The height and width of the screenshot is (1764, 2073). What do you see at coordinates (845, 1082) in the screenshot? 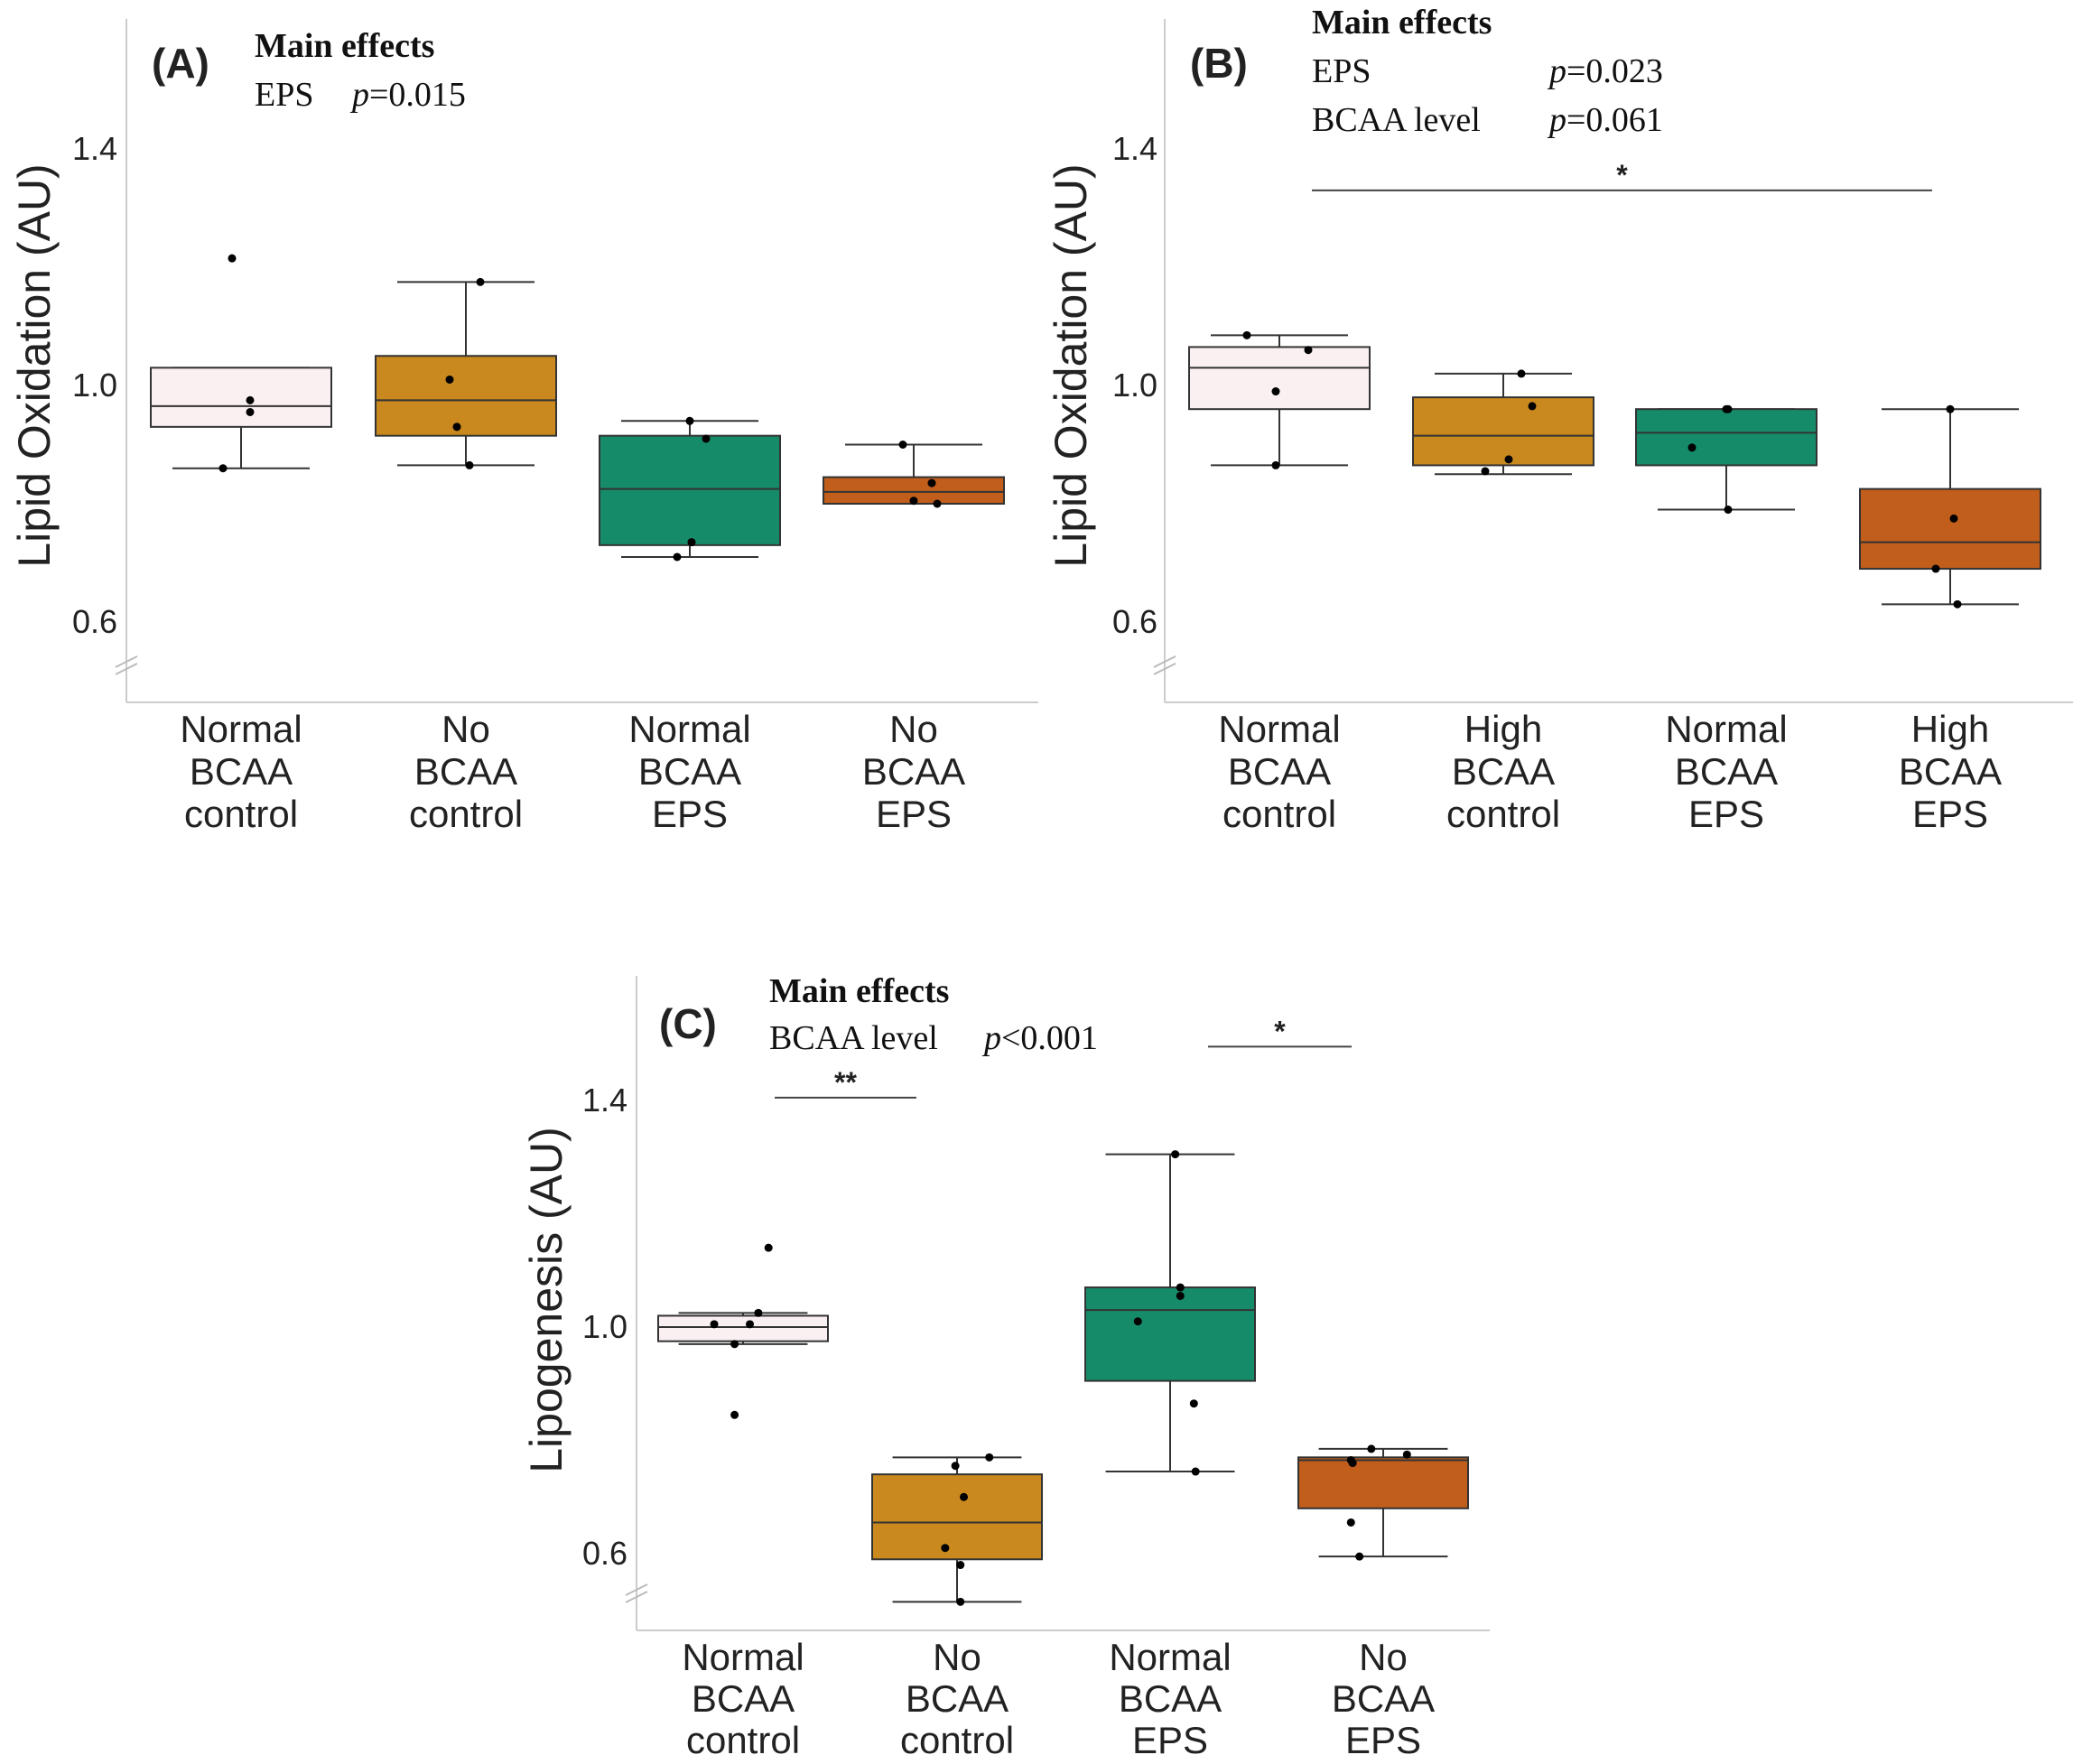
I see `significance-stars: **` at bounding box center [845, 1082].